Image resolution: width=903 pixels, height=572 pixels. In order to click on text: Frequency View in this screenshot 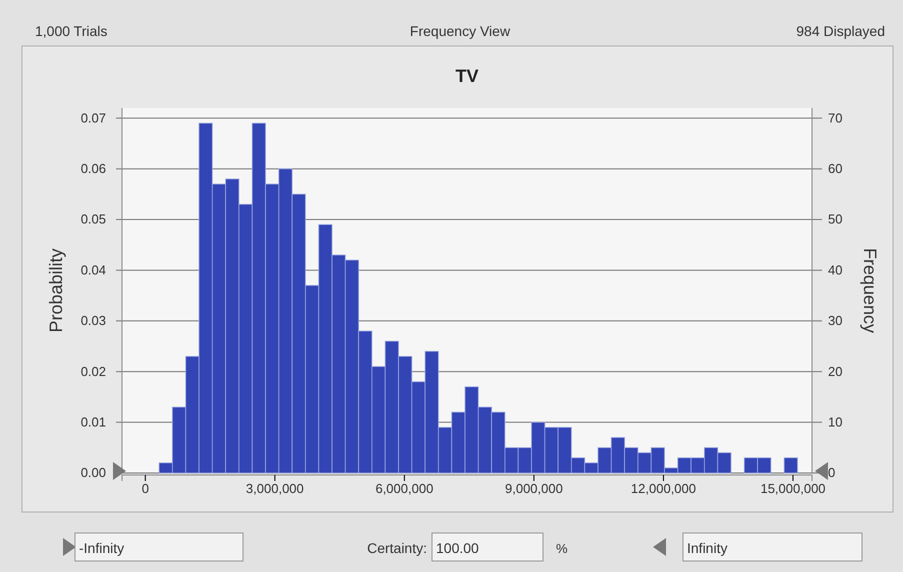, I will do `click(460, 31)`.